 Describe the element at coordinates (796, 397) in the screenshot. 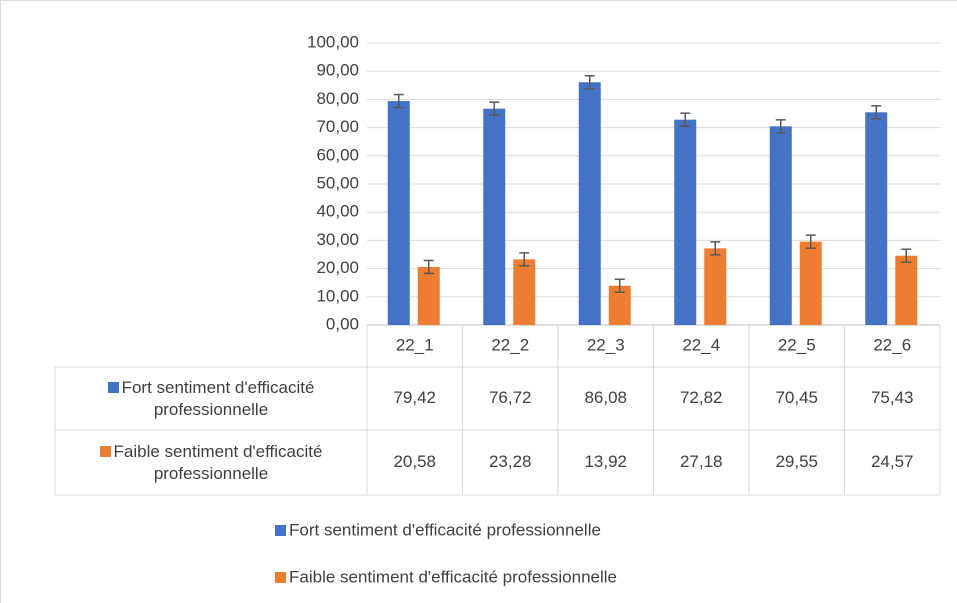

I see `table-value: 70,45` at that location.